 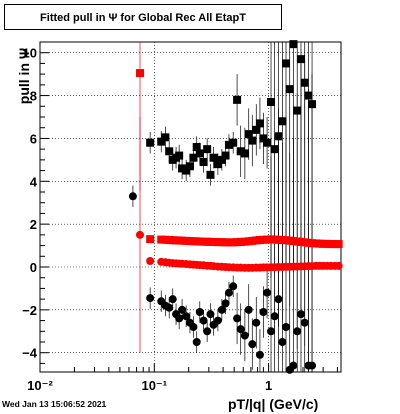 I want to click on y-tick-label: −4, so click(x=30, y=353).